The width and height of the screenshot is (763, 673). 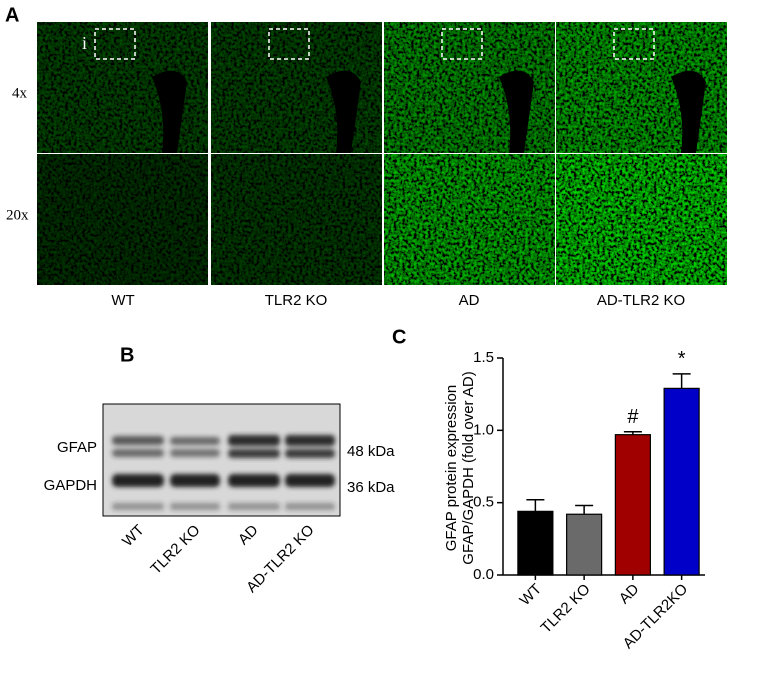 What do you see at coordinates (371, 487) in the screenshot?
I see `size-label: 36 kDa` at bounding box center [371, 487].